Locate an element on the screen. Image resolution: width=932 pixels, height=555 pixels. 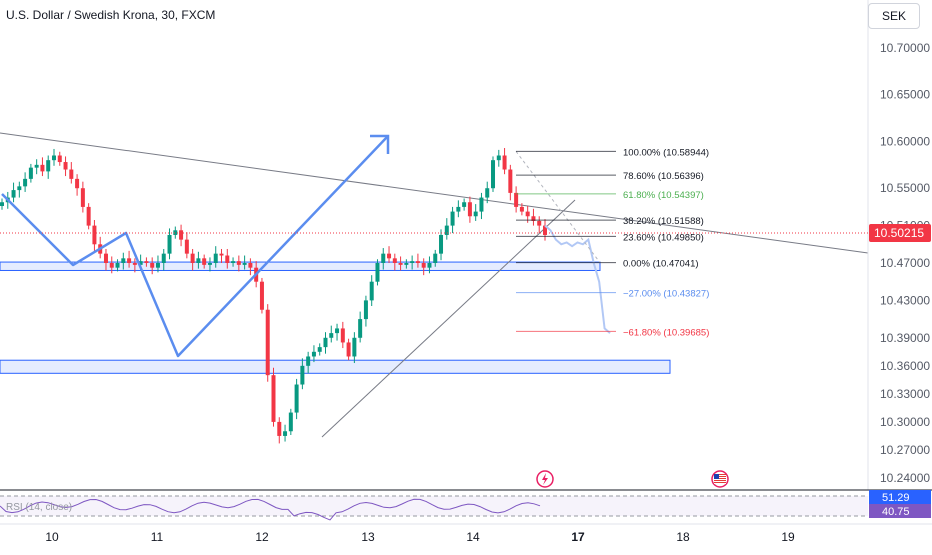
us-flag-icon-canton is located at coordinates (716, 476).